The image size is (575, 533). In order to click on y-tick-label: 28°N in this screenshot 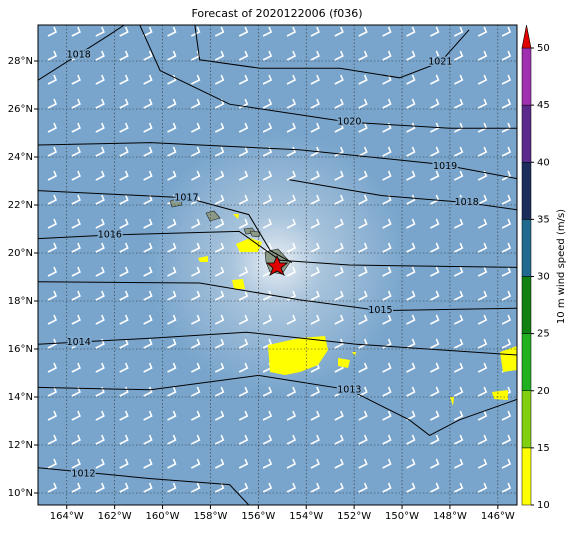, I will do `click(20, 61)`.